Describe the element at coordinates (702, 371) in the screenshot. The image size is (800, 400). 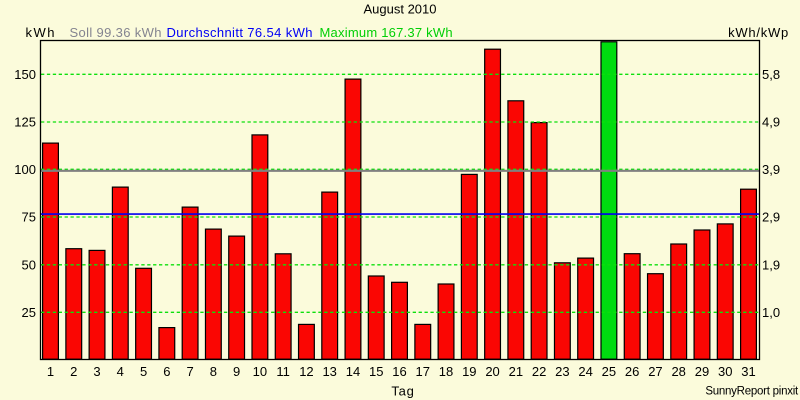
I see `svg-text: 29` at that location.